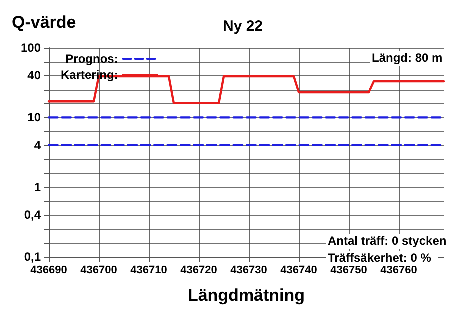  Describe the element at coordinates (249, 270) in the screenshot. I see `x-tick-label: 436730` at that location.